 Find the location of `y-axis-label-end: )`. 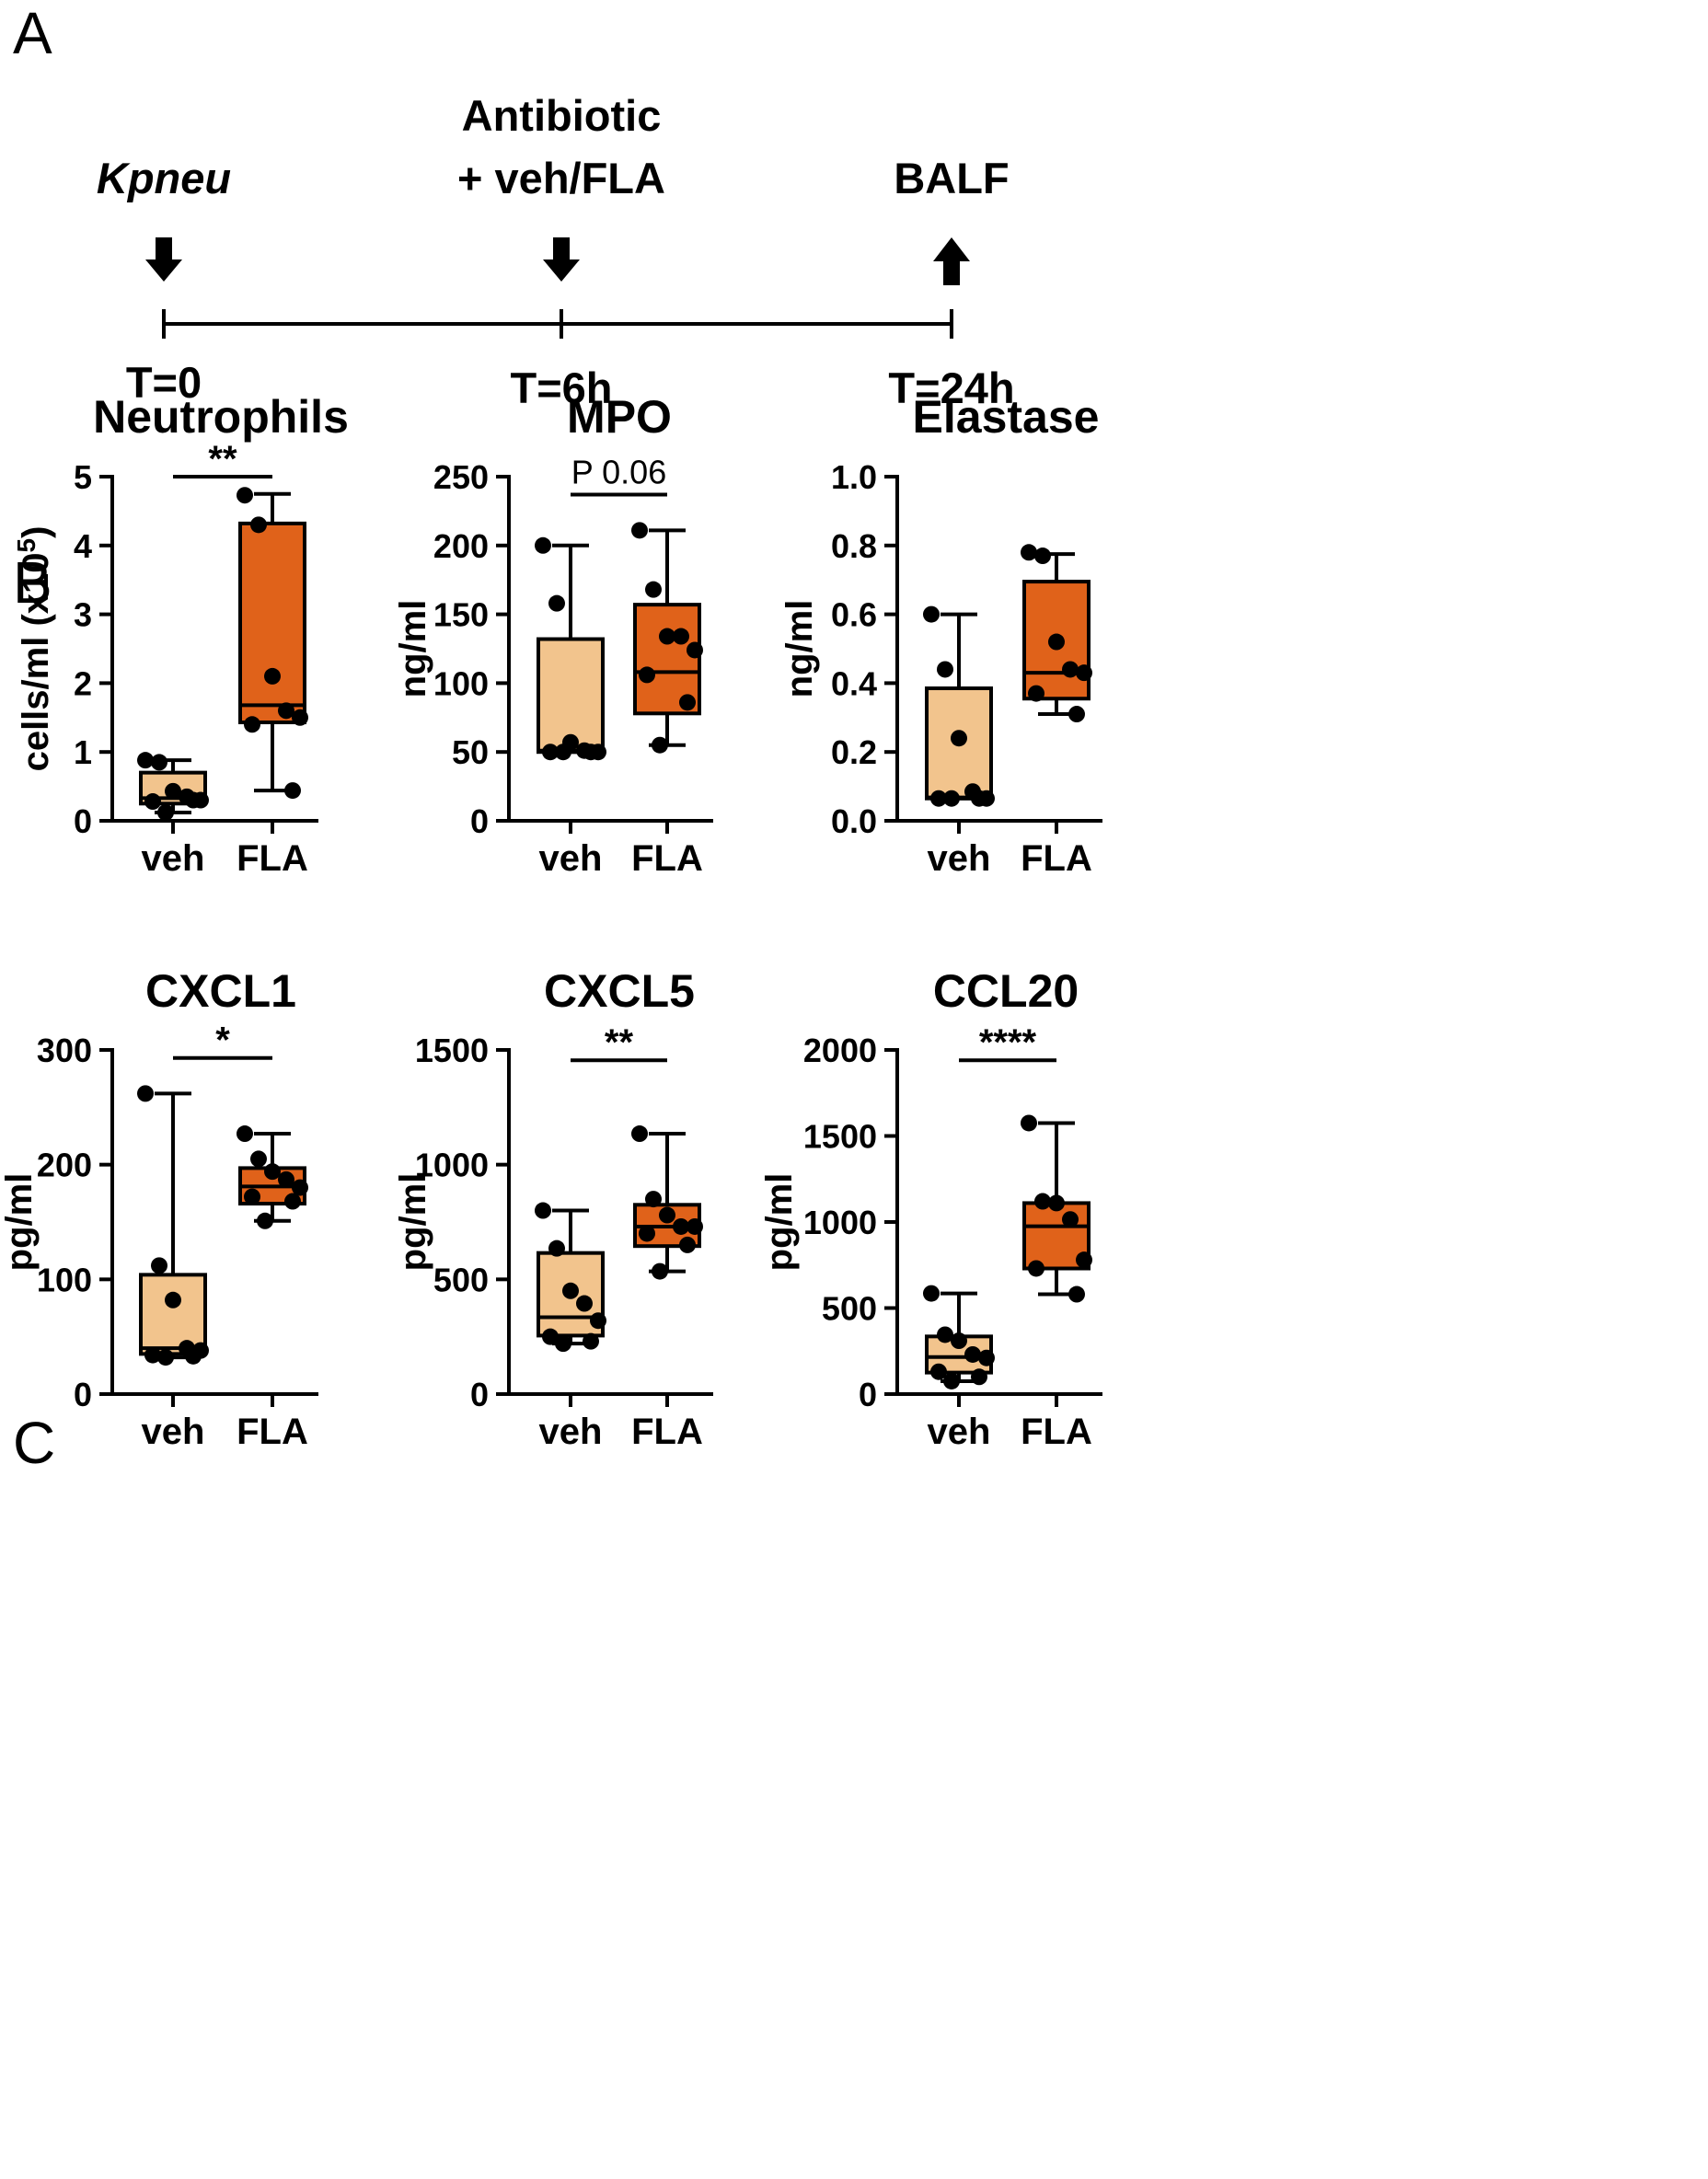

y-axis-label-end: ) is located at coordinates (36, 532).